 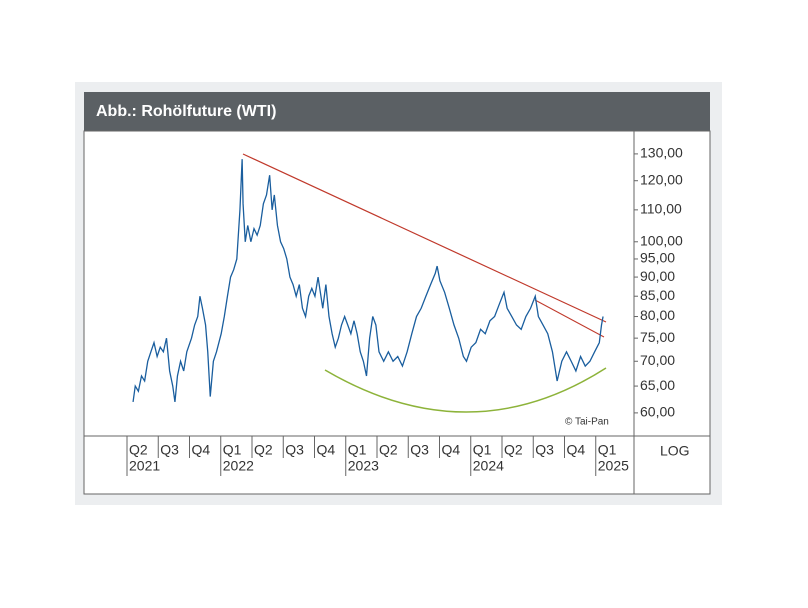 I want to click on y-tick-label: 85,00, so click(x=657, y=295).